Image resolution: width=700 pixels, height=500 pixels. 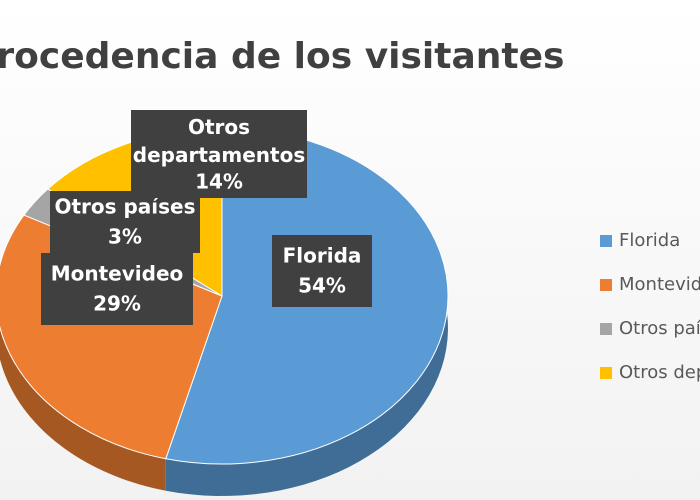 What do you see at coordinates (219, 127) in the screenshot?
I see `data-label-name-line: Otros` at bounding box center [219, 127].